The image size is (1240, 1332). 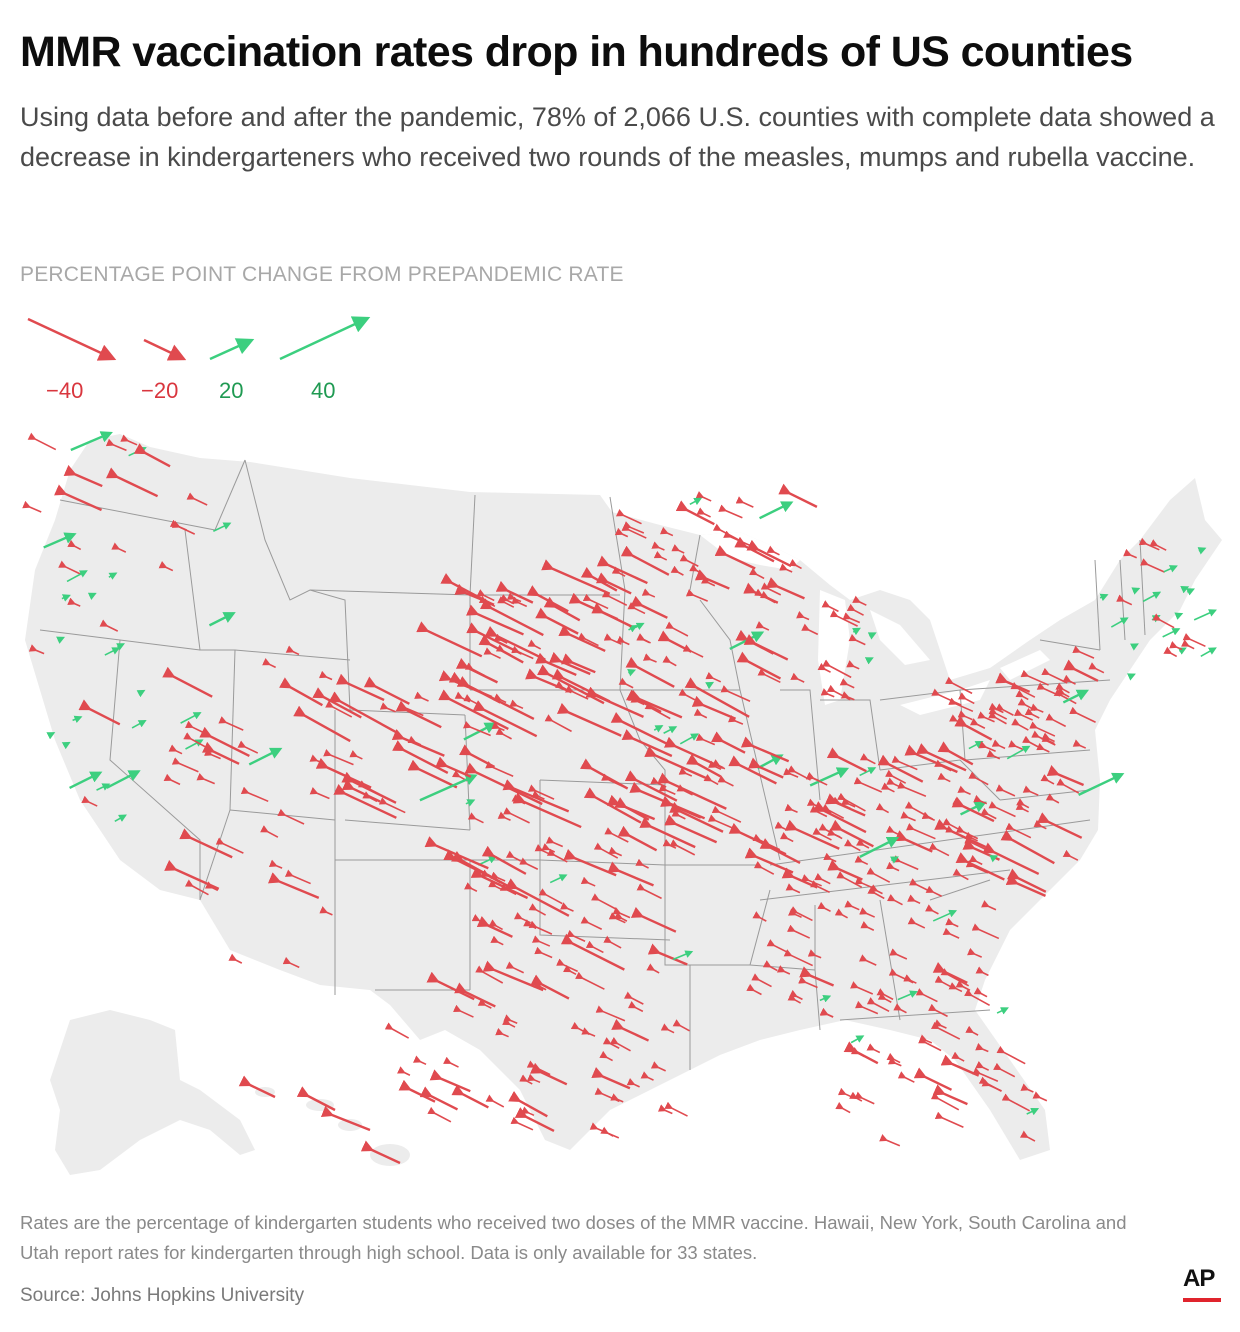 What do you see at coordinates (1202, 1300) in the screenshot?
I see `ap-logo-bar` at bounding box center [1202, 1300].